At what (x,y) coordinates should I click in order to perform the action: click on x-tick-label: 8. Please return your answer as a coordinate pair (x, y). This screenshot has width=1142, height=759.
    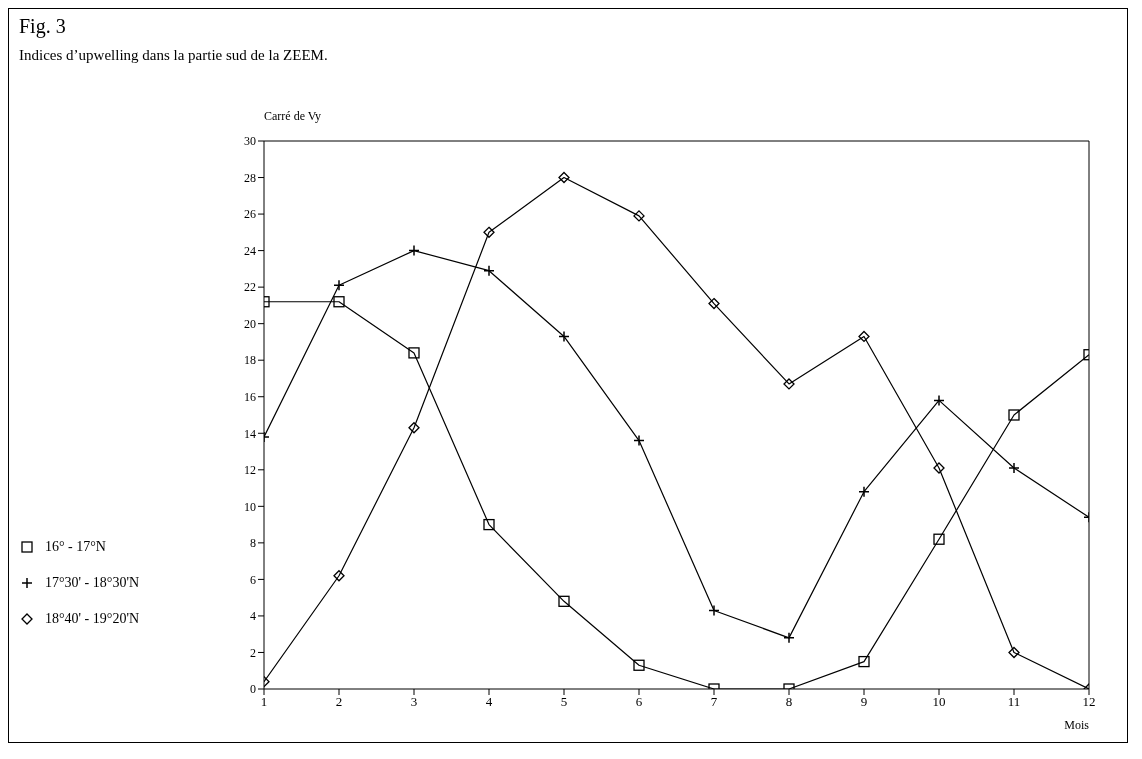
    Looking at the image, I should click on (789, 702).